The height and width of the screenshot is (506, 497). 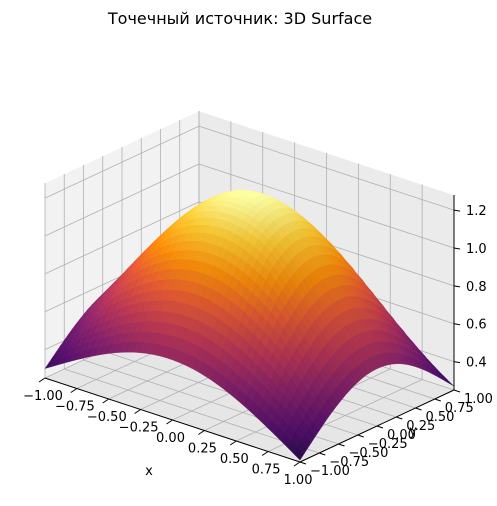 I want to click on x-tick-label: 1.00, so click(x=298, y=480).